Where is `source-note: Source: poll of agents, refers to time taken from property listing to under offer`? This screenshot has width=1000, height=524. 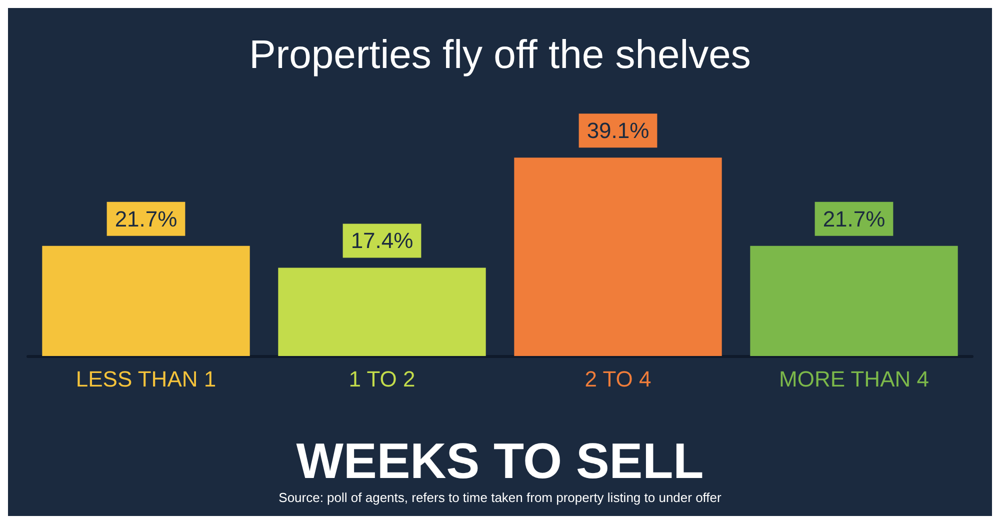 source-note: Source: poll of agents, refers to time taken from property listing to under offer is located at coordinates (500, 497).